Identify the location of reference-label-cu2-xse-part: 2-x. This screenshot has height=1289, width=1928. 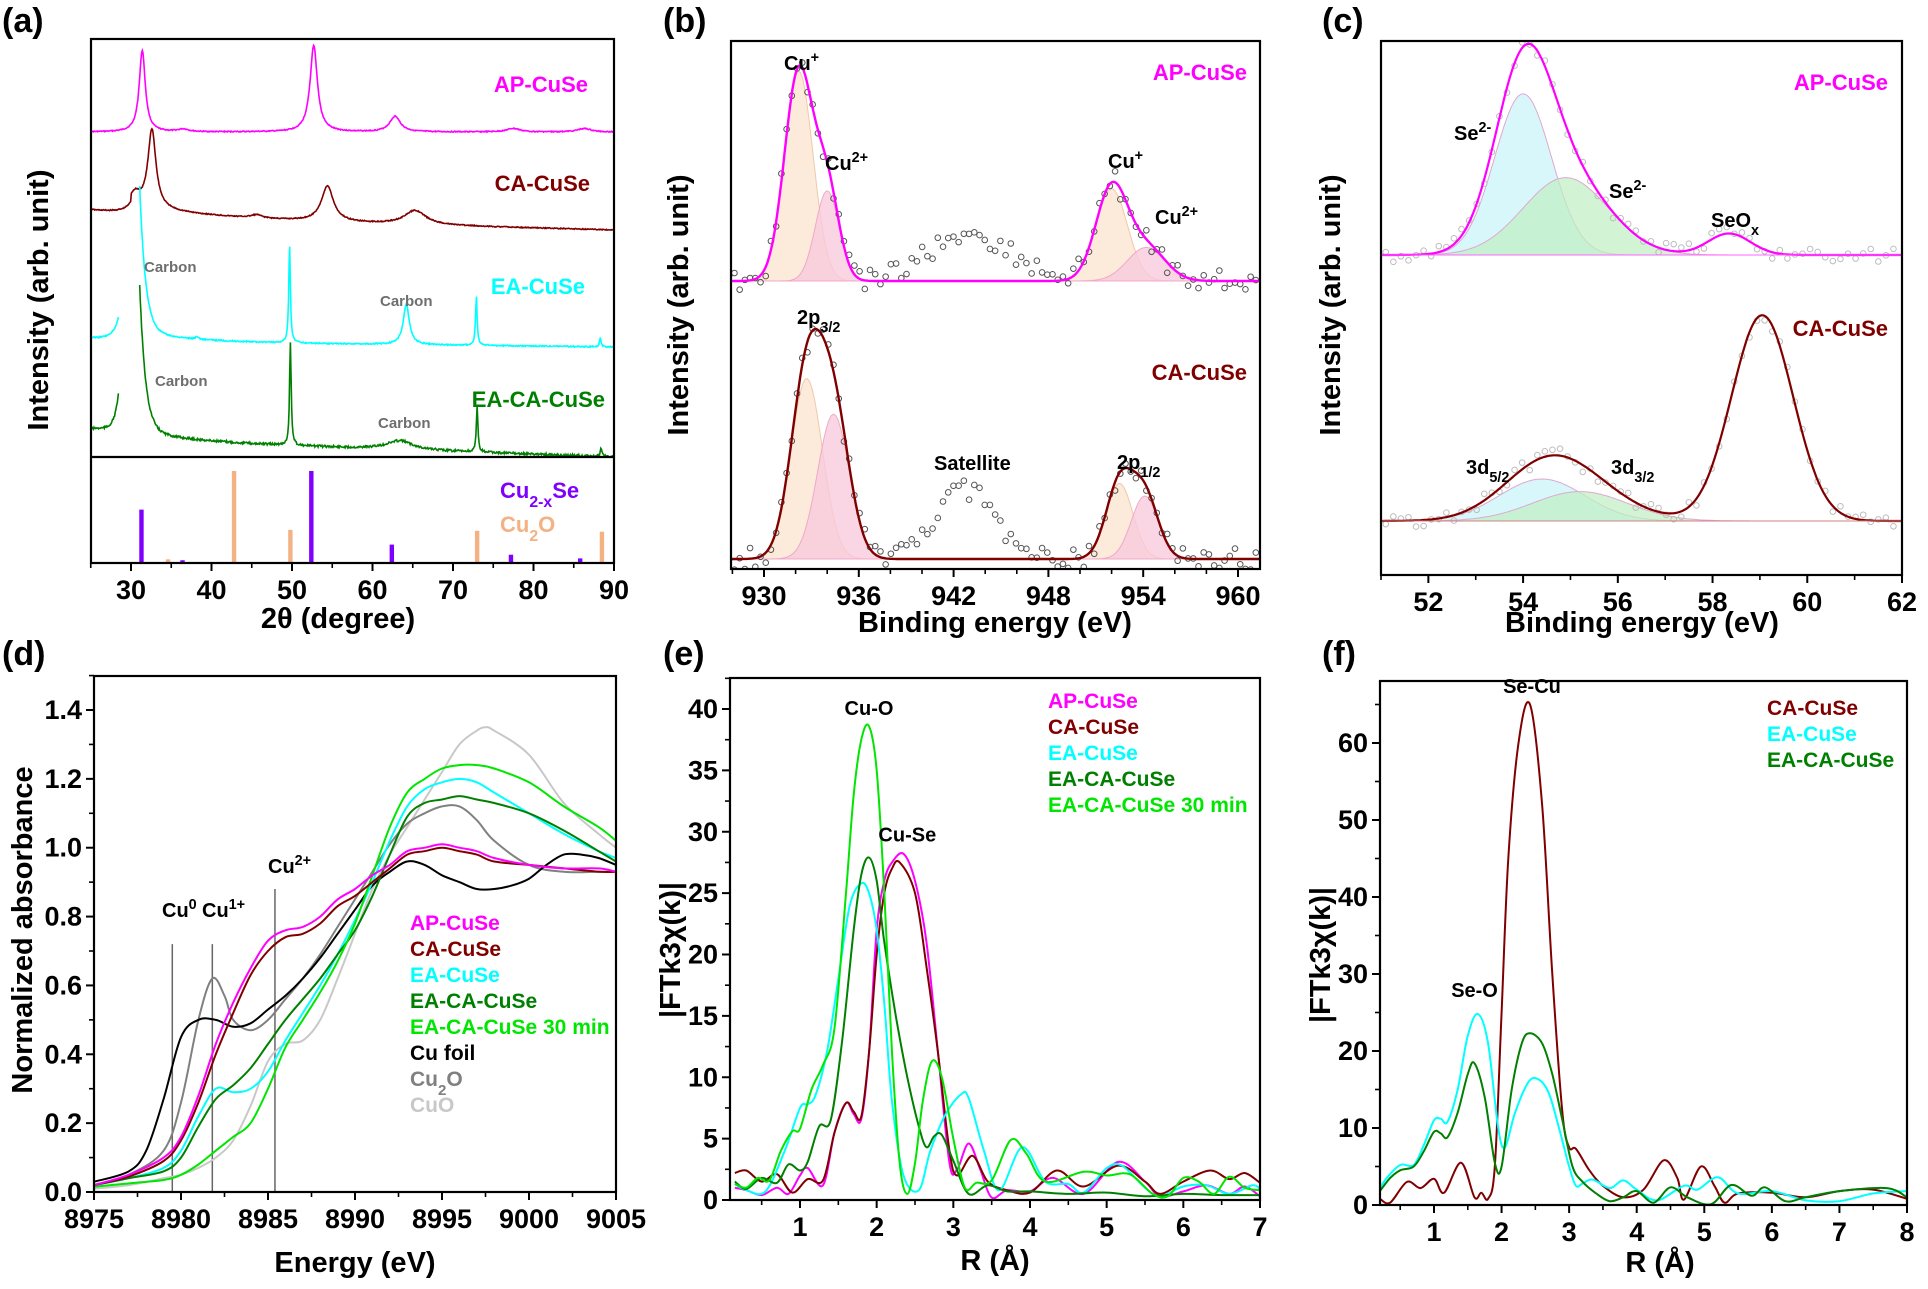
(540, 502).